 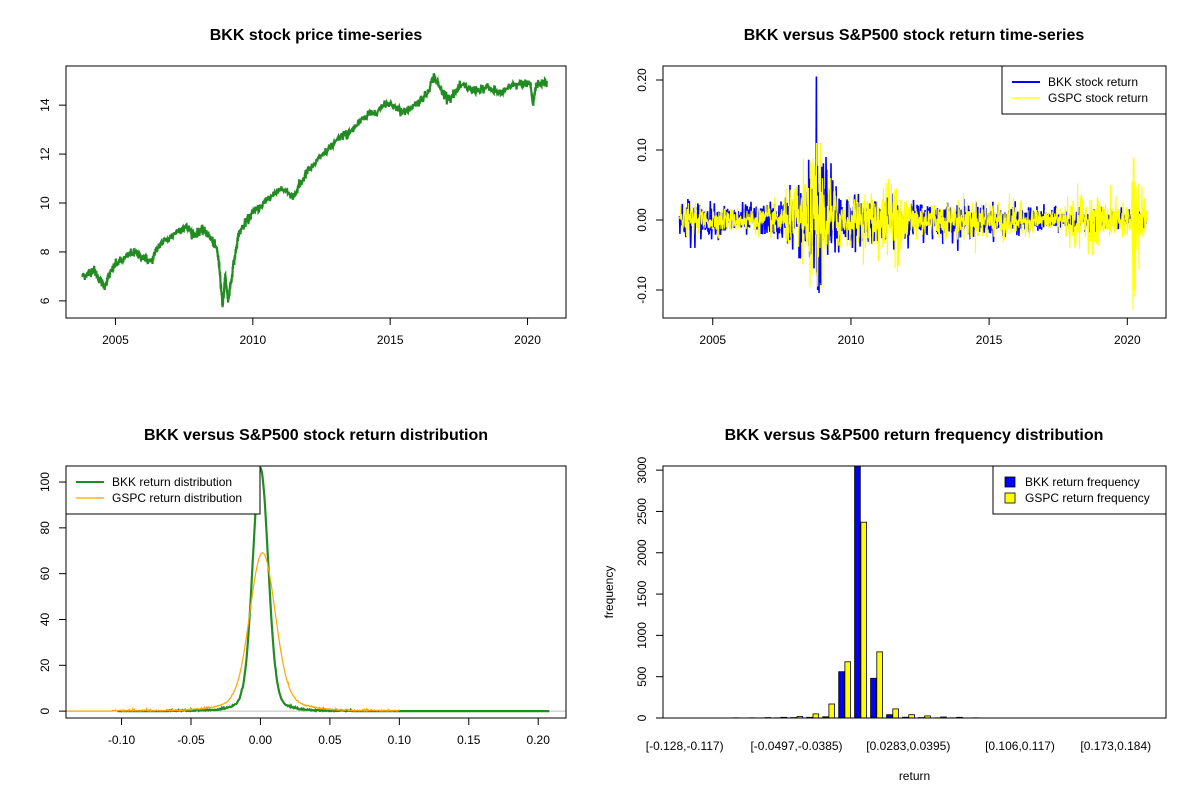 What do you see at coordinates (177, 498) in the screenshot?
I see `legend-label: GSPC return distribution` at bounding box center [177, 498].